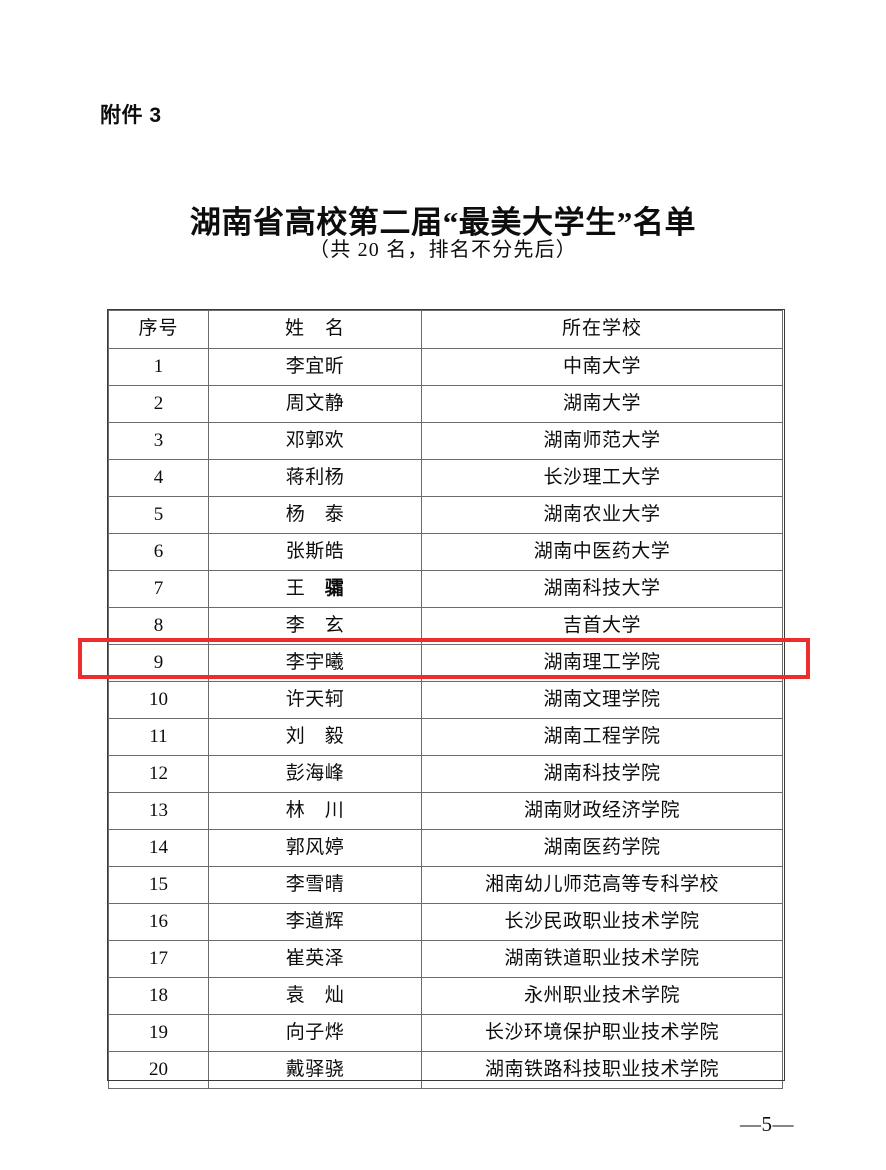 Image resolution: width=886 pixels, height=1170 pixels. Describe the element at coordinates (602, 1070) in the screenshot. I see `cell-school: 湖南铁路科技职业技术学院` at that location.